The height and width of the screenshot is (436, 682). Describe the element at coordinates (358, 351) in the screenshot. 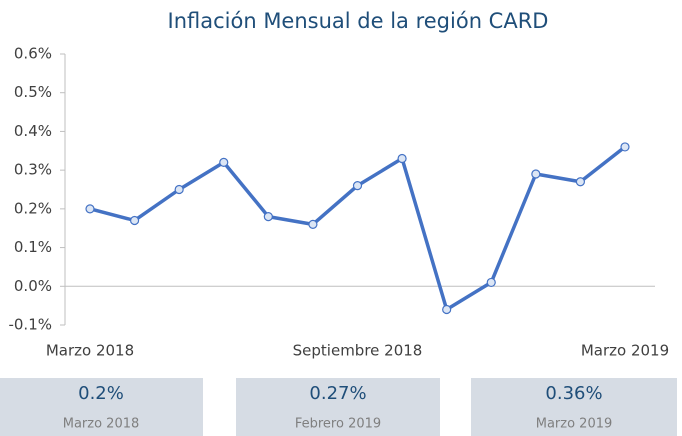

I see `x-tick-label: Septiembre 2018` at that location.